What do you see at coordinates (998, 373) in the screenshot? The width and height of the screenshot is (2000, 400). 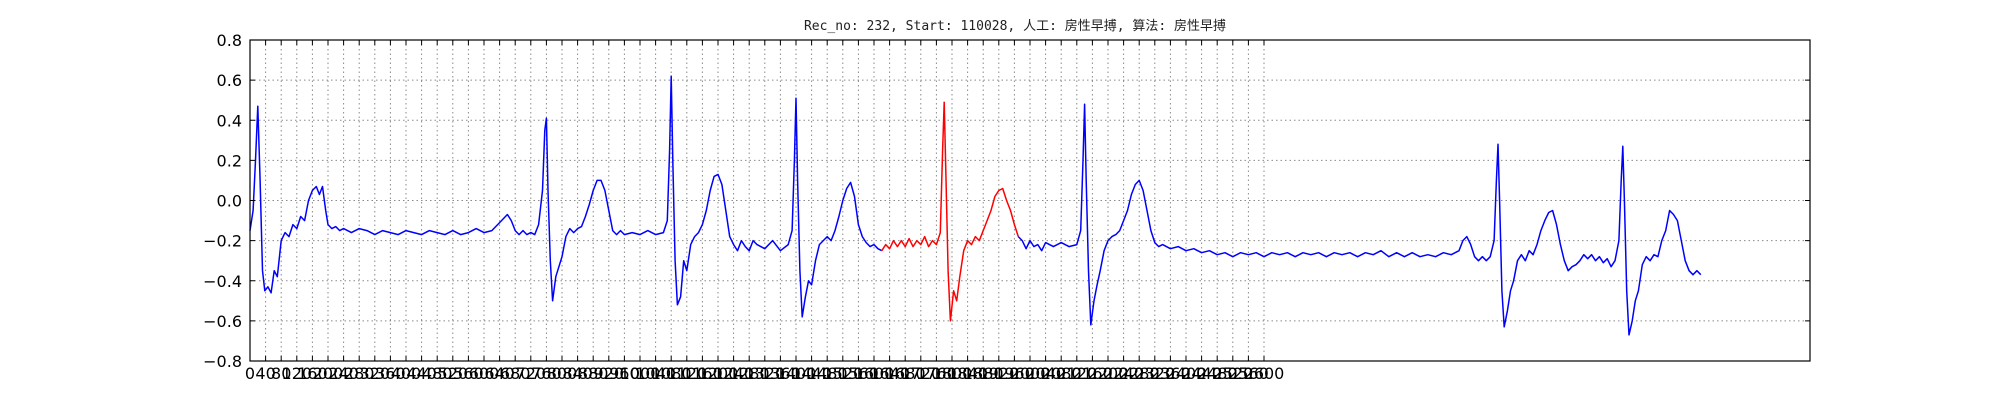 I see `x-tick-label: 1920` at bounding box center [998, 373].